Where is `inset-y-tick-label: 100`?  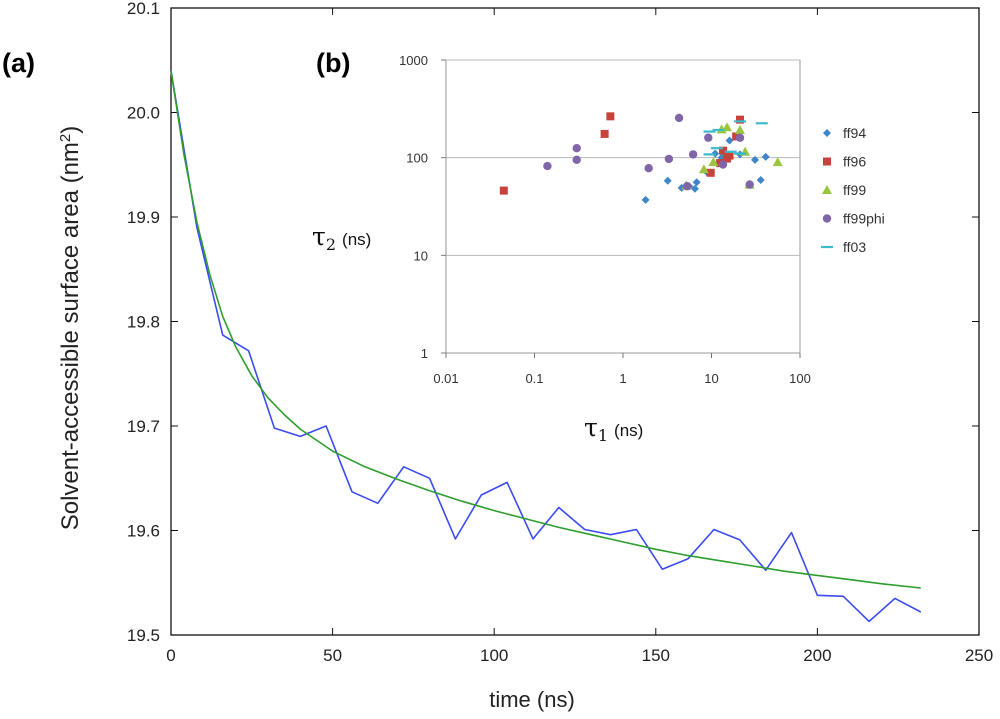 inset-y-tick-label: 100 is located at coordinates (417, 158).